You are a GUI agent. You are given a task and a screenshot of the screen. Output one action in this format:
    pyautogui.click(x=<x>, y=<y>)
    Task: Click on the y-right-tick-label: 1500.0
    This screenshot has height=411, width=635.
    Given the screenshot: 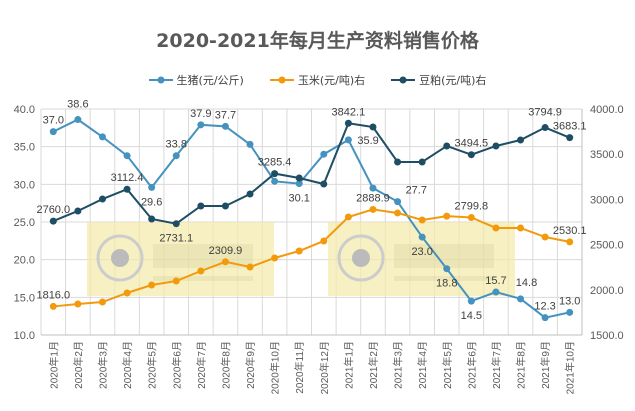 What is the action you would take?
    pyautogui.click(x=607, y=336)
    